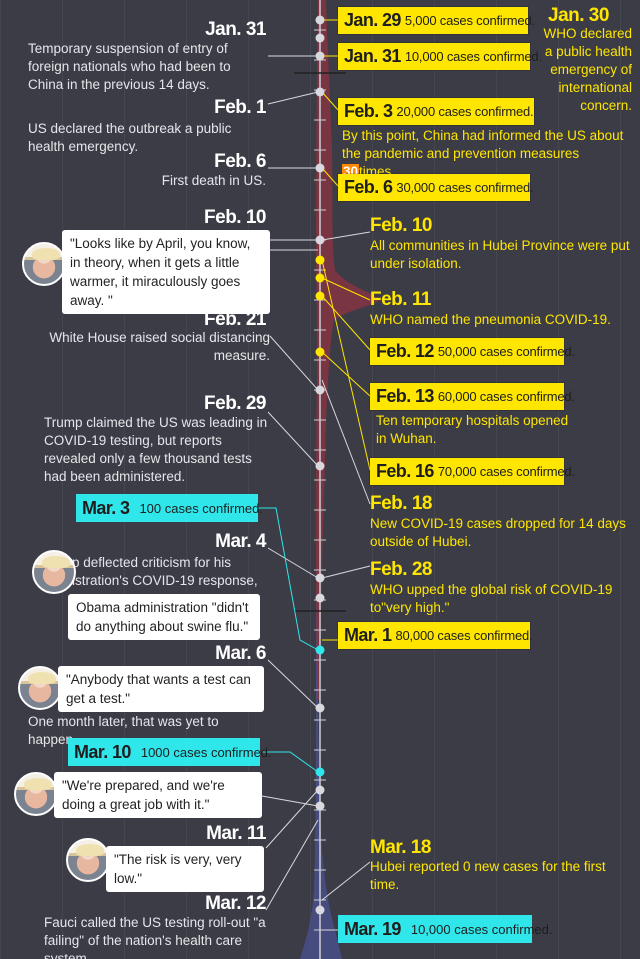 The height and width of the screenshot is (959, 640). I want to click on left-jan31-date: Jan. 31, so click(235, 29).